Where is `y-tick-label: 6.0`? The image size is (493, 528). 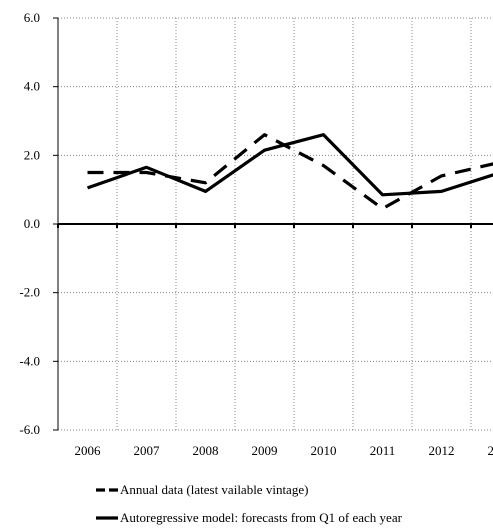
y-tick-label: 6.0 is located at coordinates (32, 17).